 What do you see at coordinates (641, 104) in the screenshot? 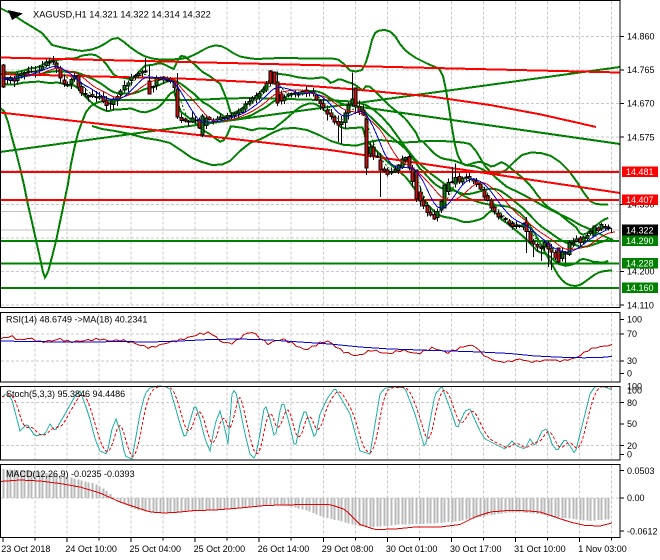
I see `svg-text: 14.670` at bounding box center [641, 104].